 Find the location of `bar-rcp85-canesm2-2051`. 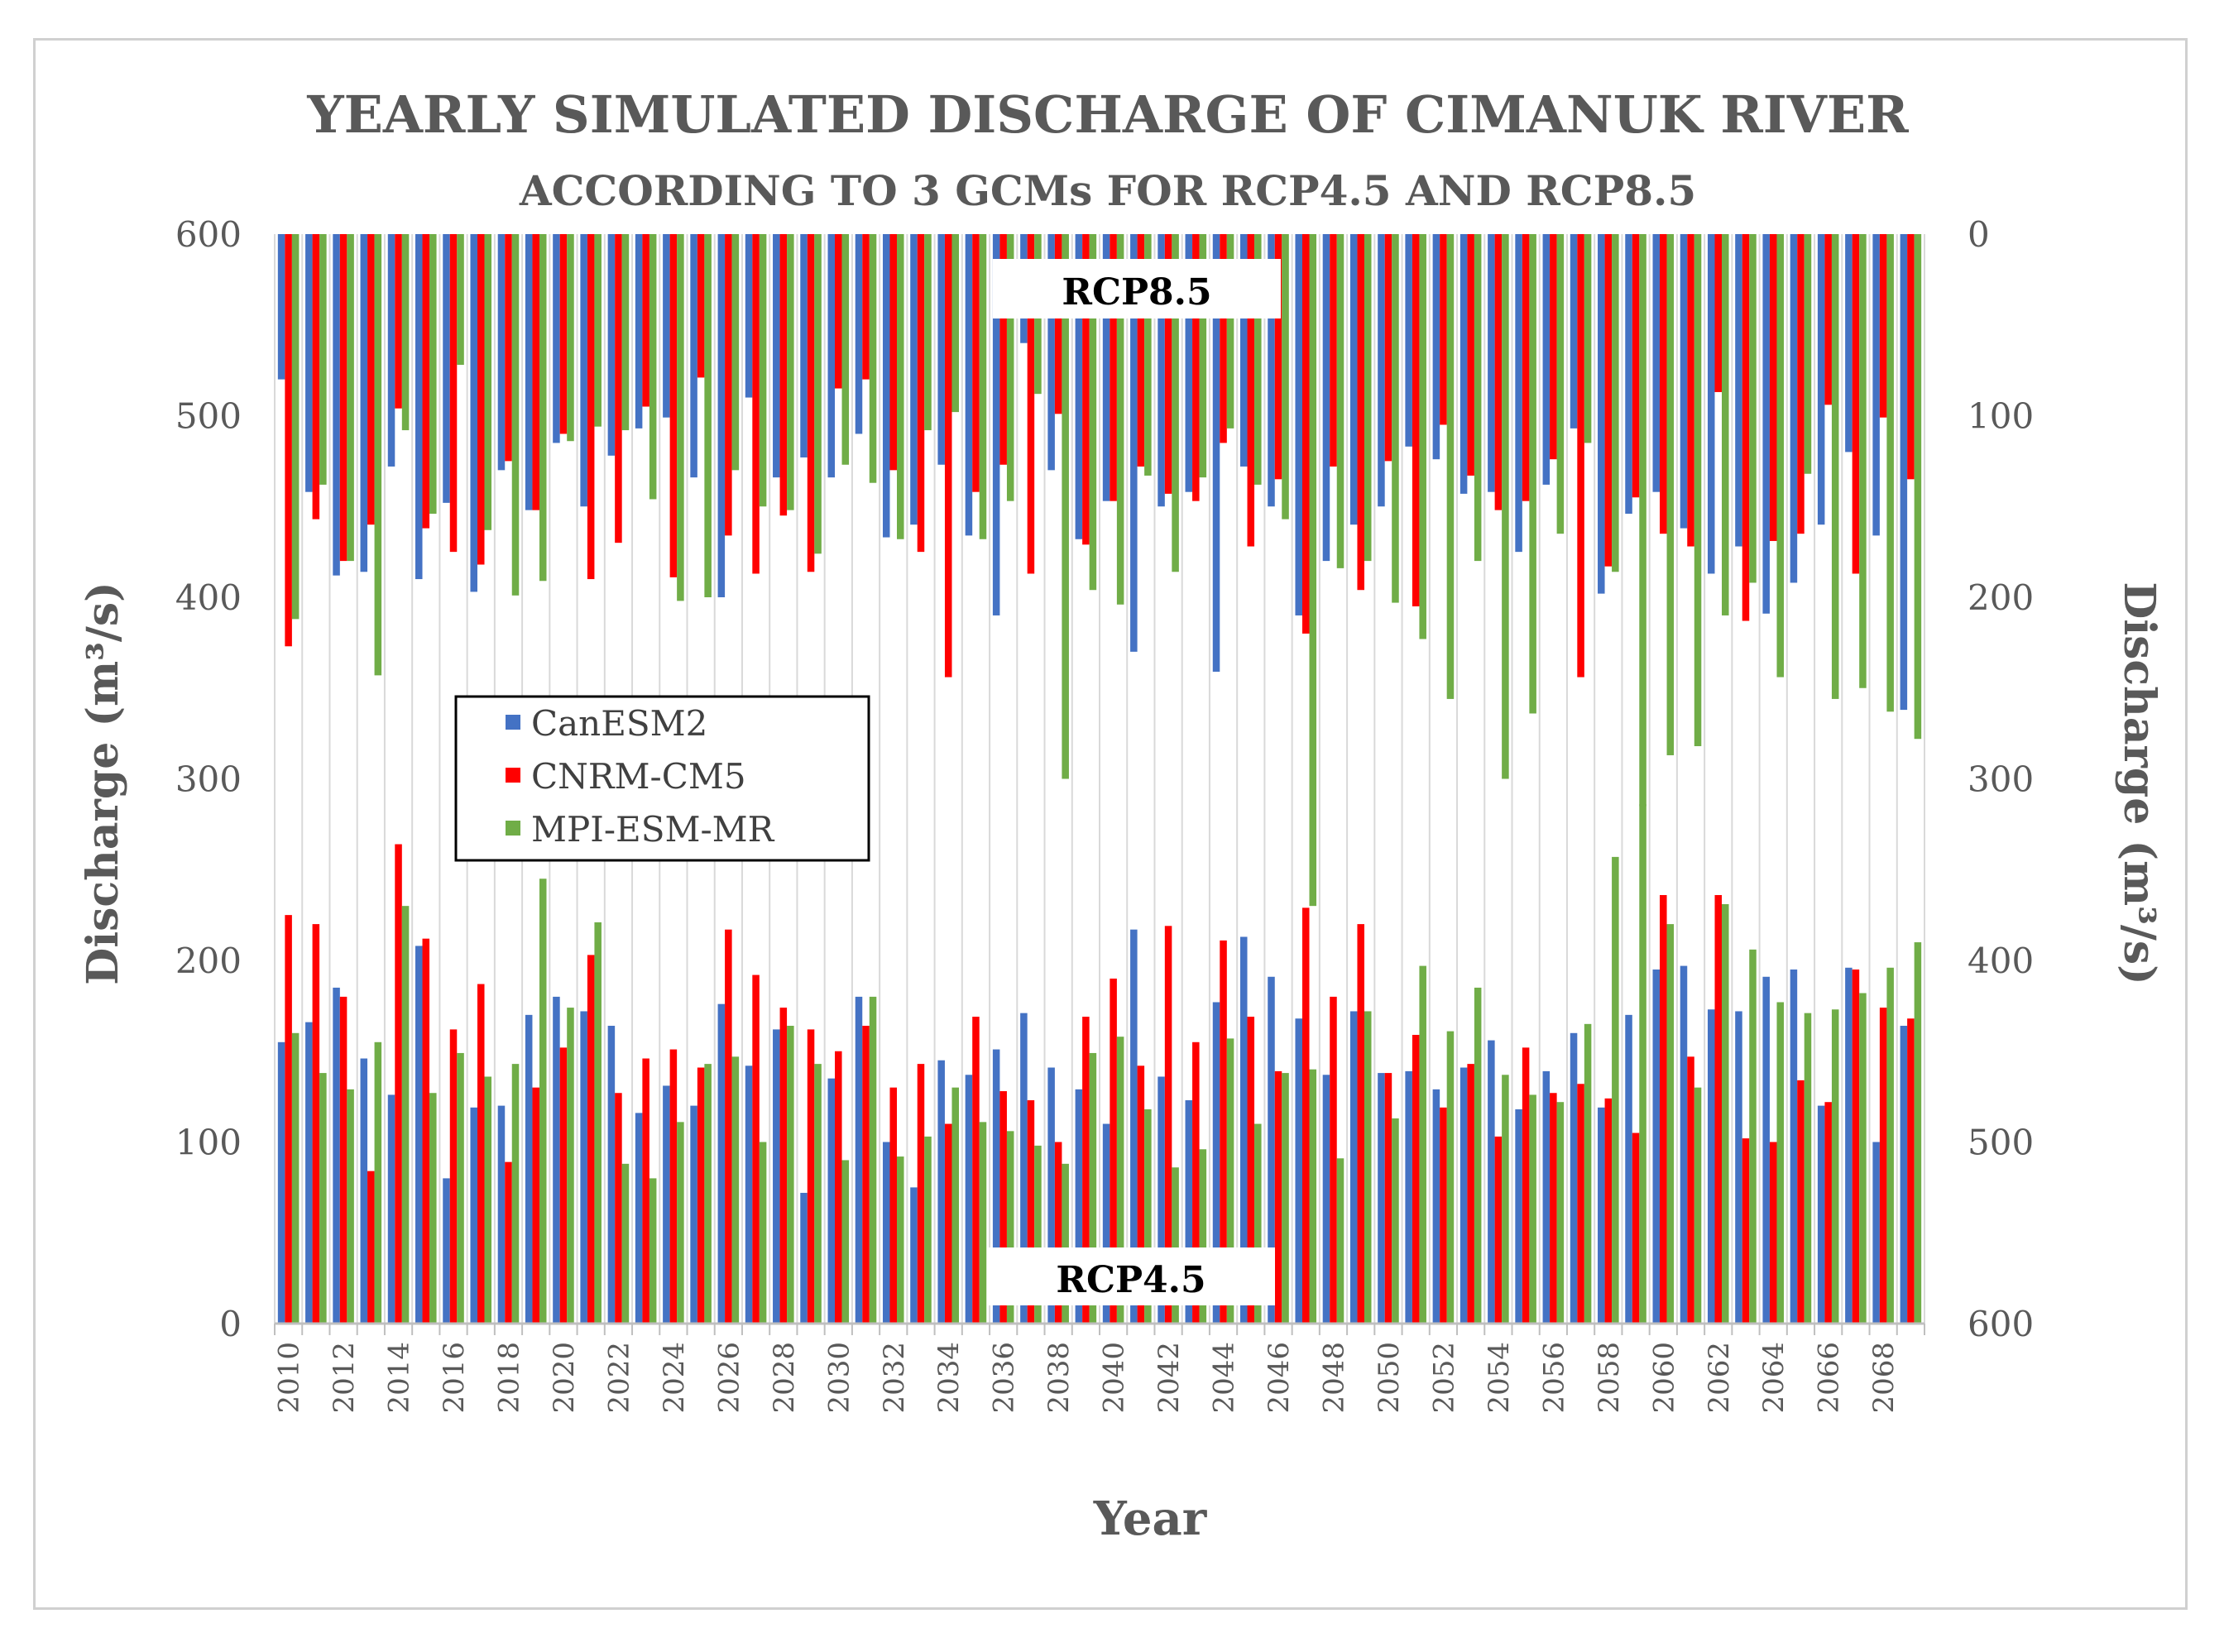

bar-rcp85-canesm2-2051 is located at coordinates (1408, 340).